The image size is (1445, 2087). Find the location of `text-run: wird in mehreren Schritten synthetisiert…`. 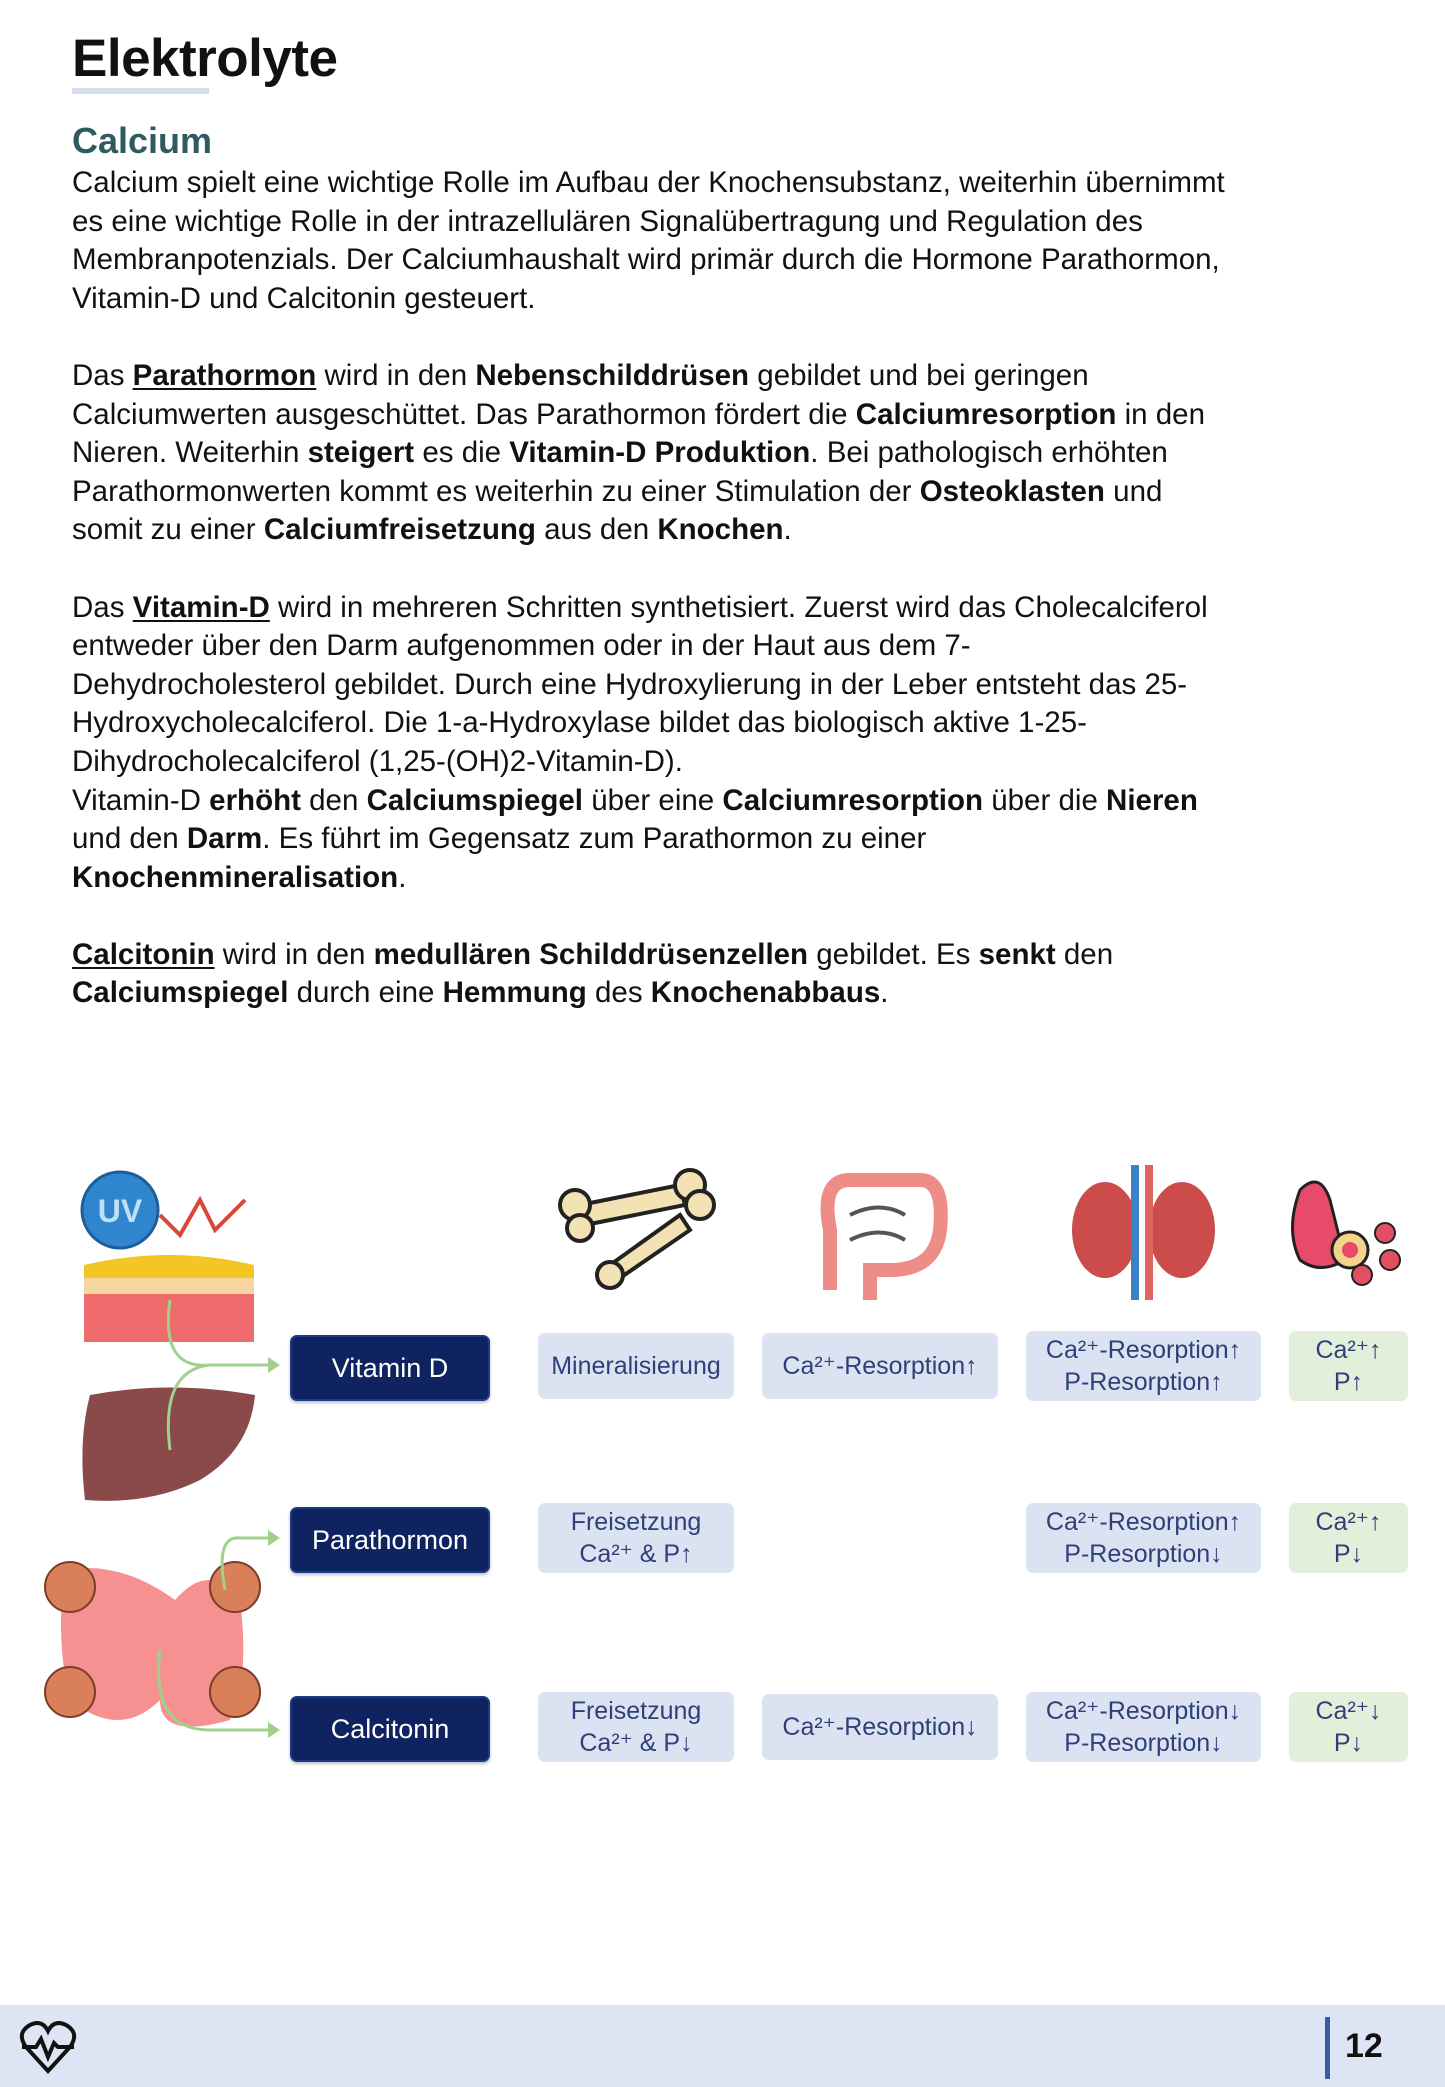

text-run: wird in mehreren Schritten synthetisiert… is located at coordinates (738, 607).